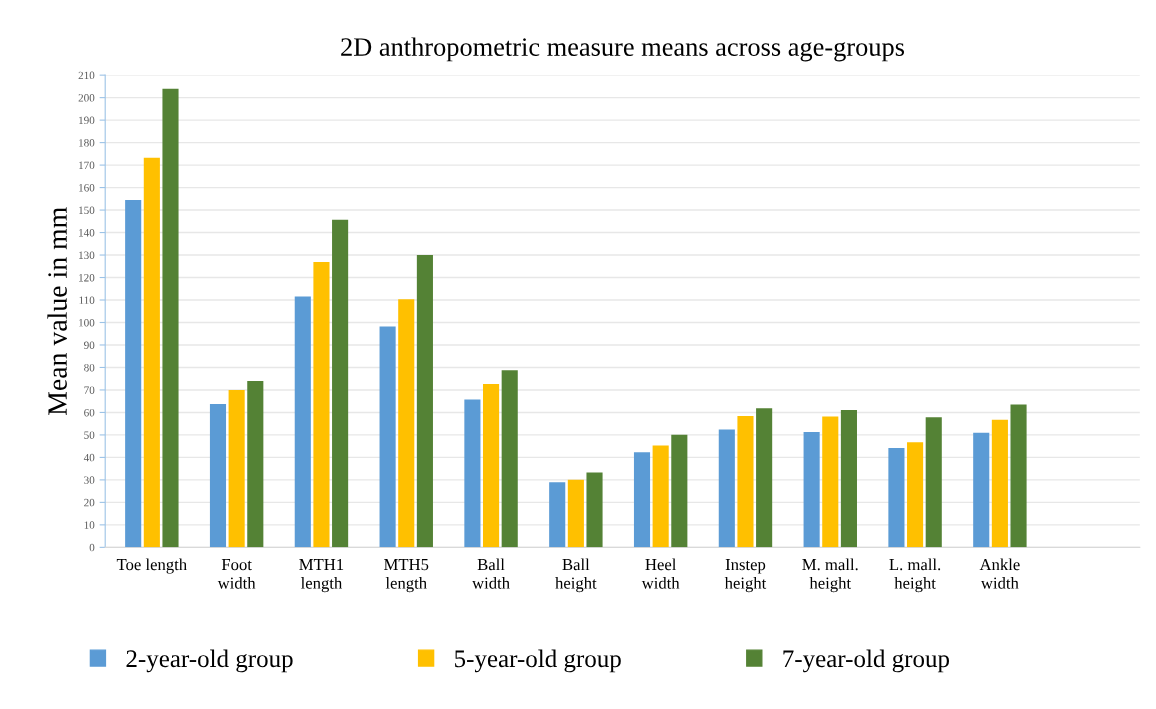  Describe the element at coordinates (87, 143) in the screenshot. I see `y-tick-label: 180` at that location.